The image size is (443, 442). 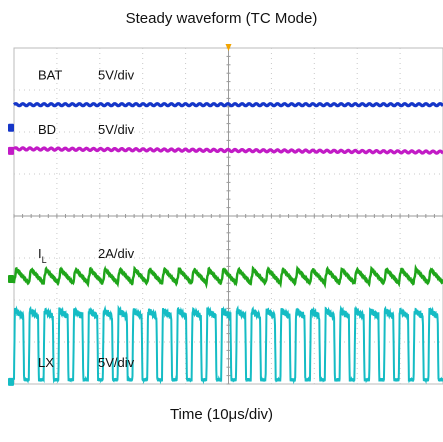 I want to click on channel-markers, so click(x=11, y=254).